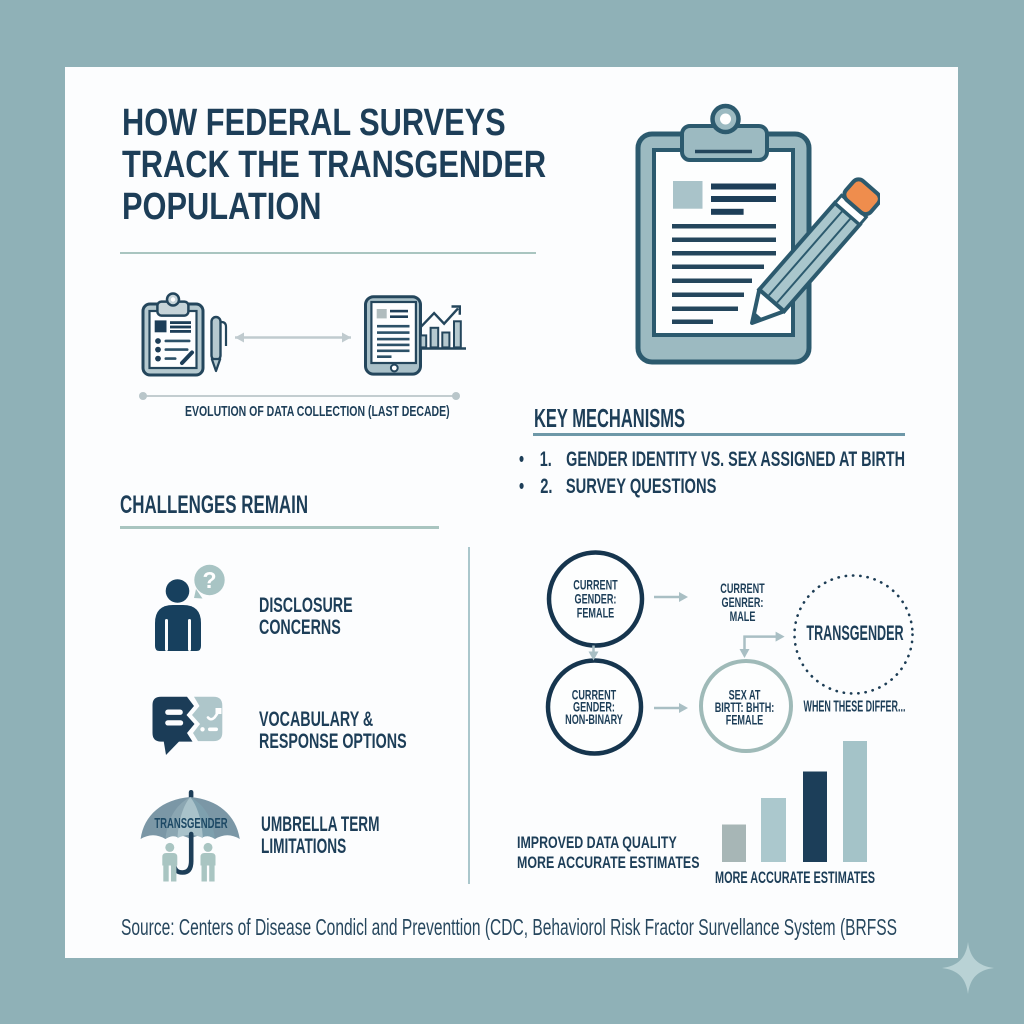  Describe the element at coordinates (743, 602) in the screenshot. I see `svg-text: GENRER:` at that location.